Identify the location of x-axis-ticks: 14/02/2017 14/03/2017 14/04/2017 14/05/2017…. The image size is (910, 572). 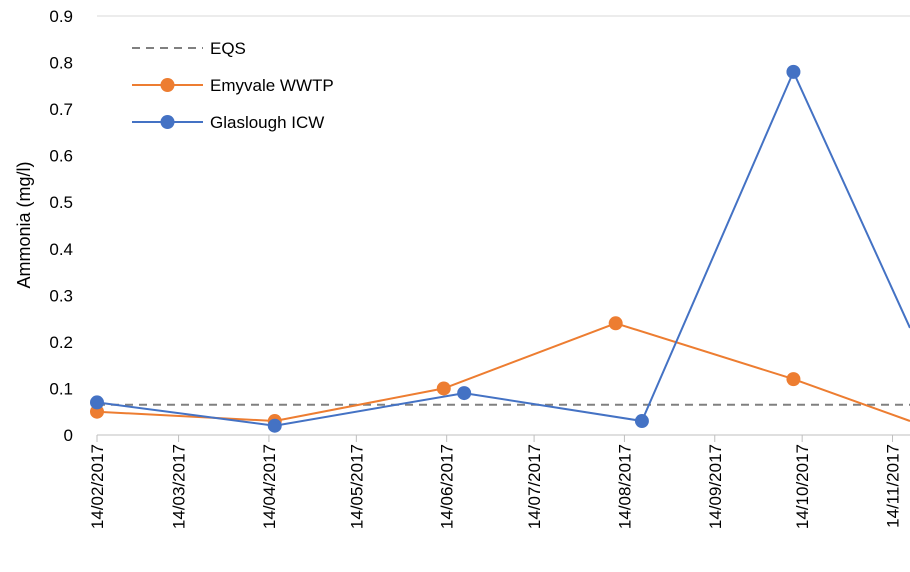
(495, 482).